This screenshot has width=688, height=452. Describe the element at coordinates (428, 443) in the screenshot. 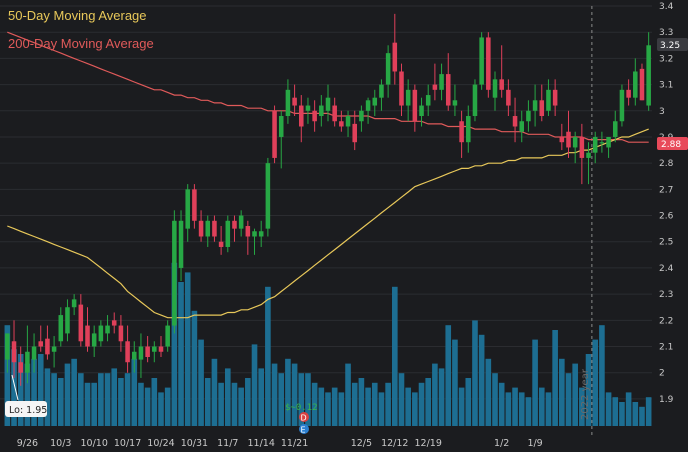

I see `x-tick-label: 12/19` at that location.